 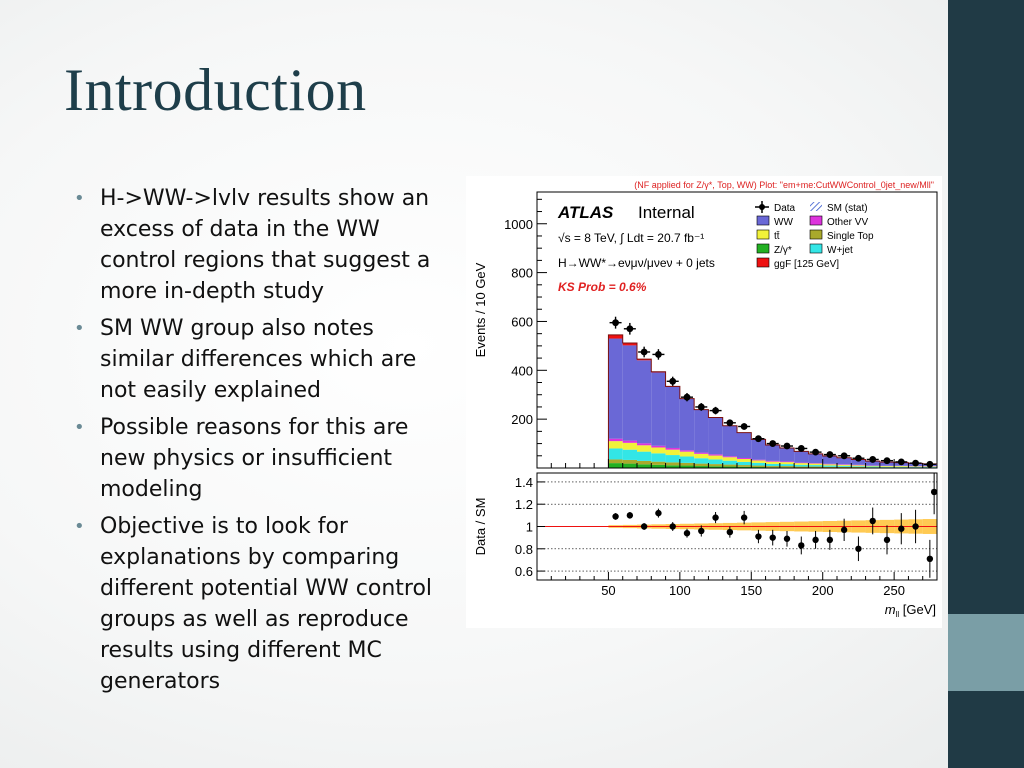 What do you see at coordinates (785, 208) in the screenshot?
I see `legend-label: Data` at bounding box center [785, 208].